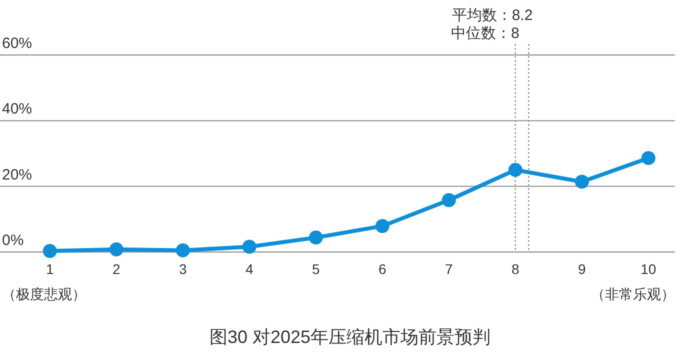  Describe the element at coordinates (633, 294) in the screenshot. I see `text: （非常乐观）` at that location.